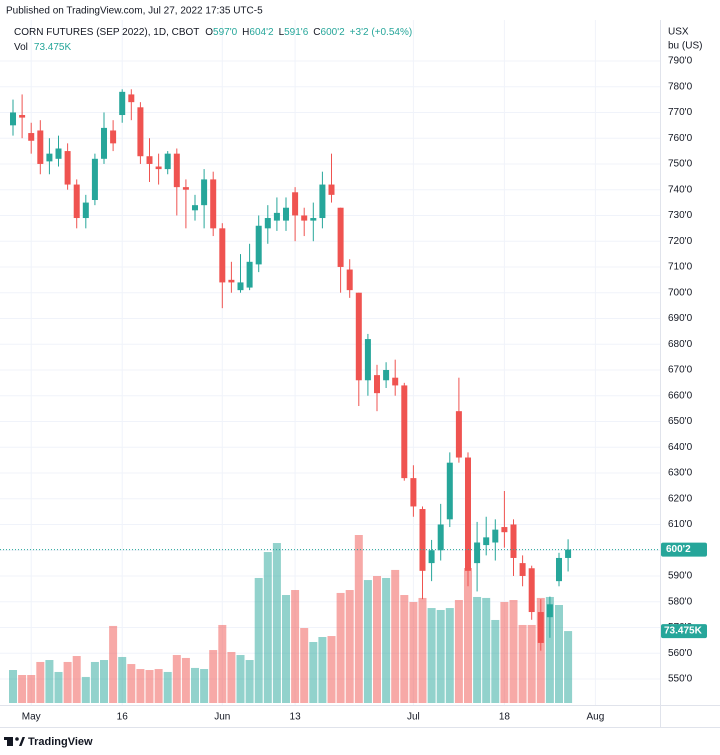 This screenshot has width=720, height=755. Describe the element at coordinates (595, 717) in the screenshot. I see `x-tick-label: Aug` at that location.